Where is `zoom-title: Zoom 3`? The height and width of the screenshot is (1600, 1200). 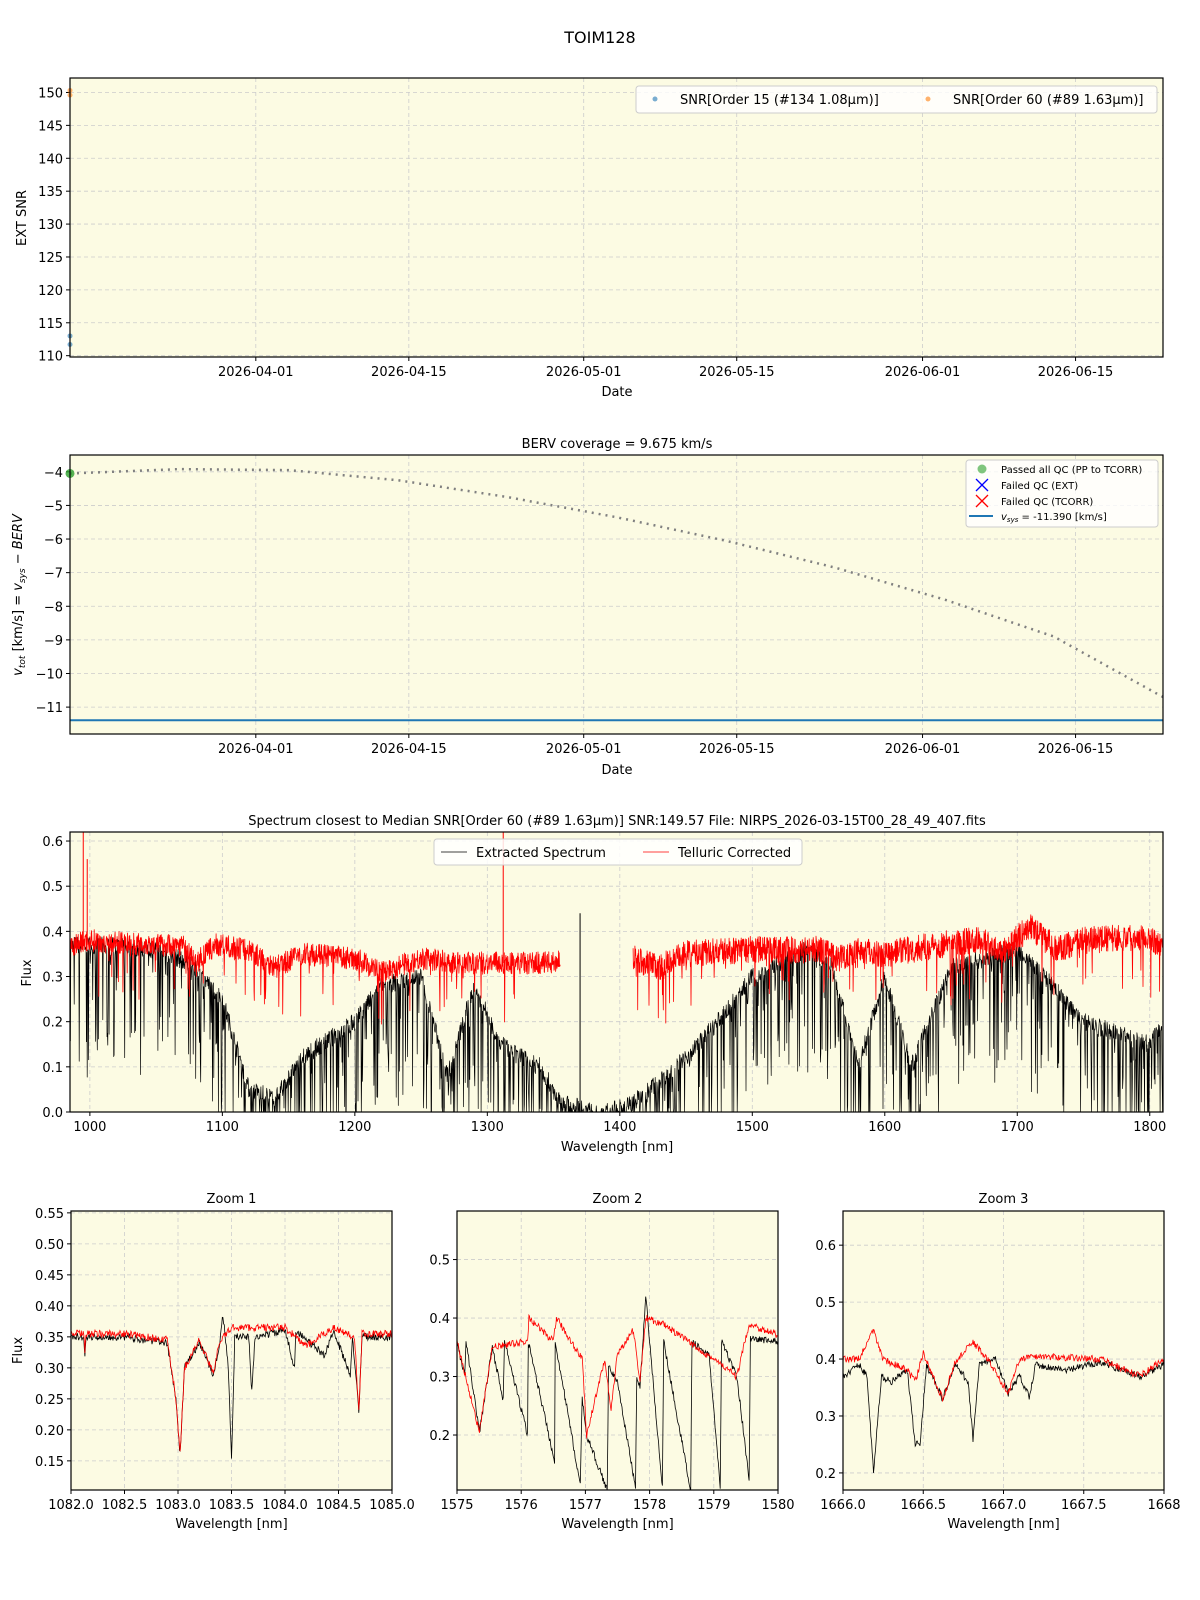
zoom-title: Zoom 3 is located at coordinates (1004, 1199).